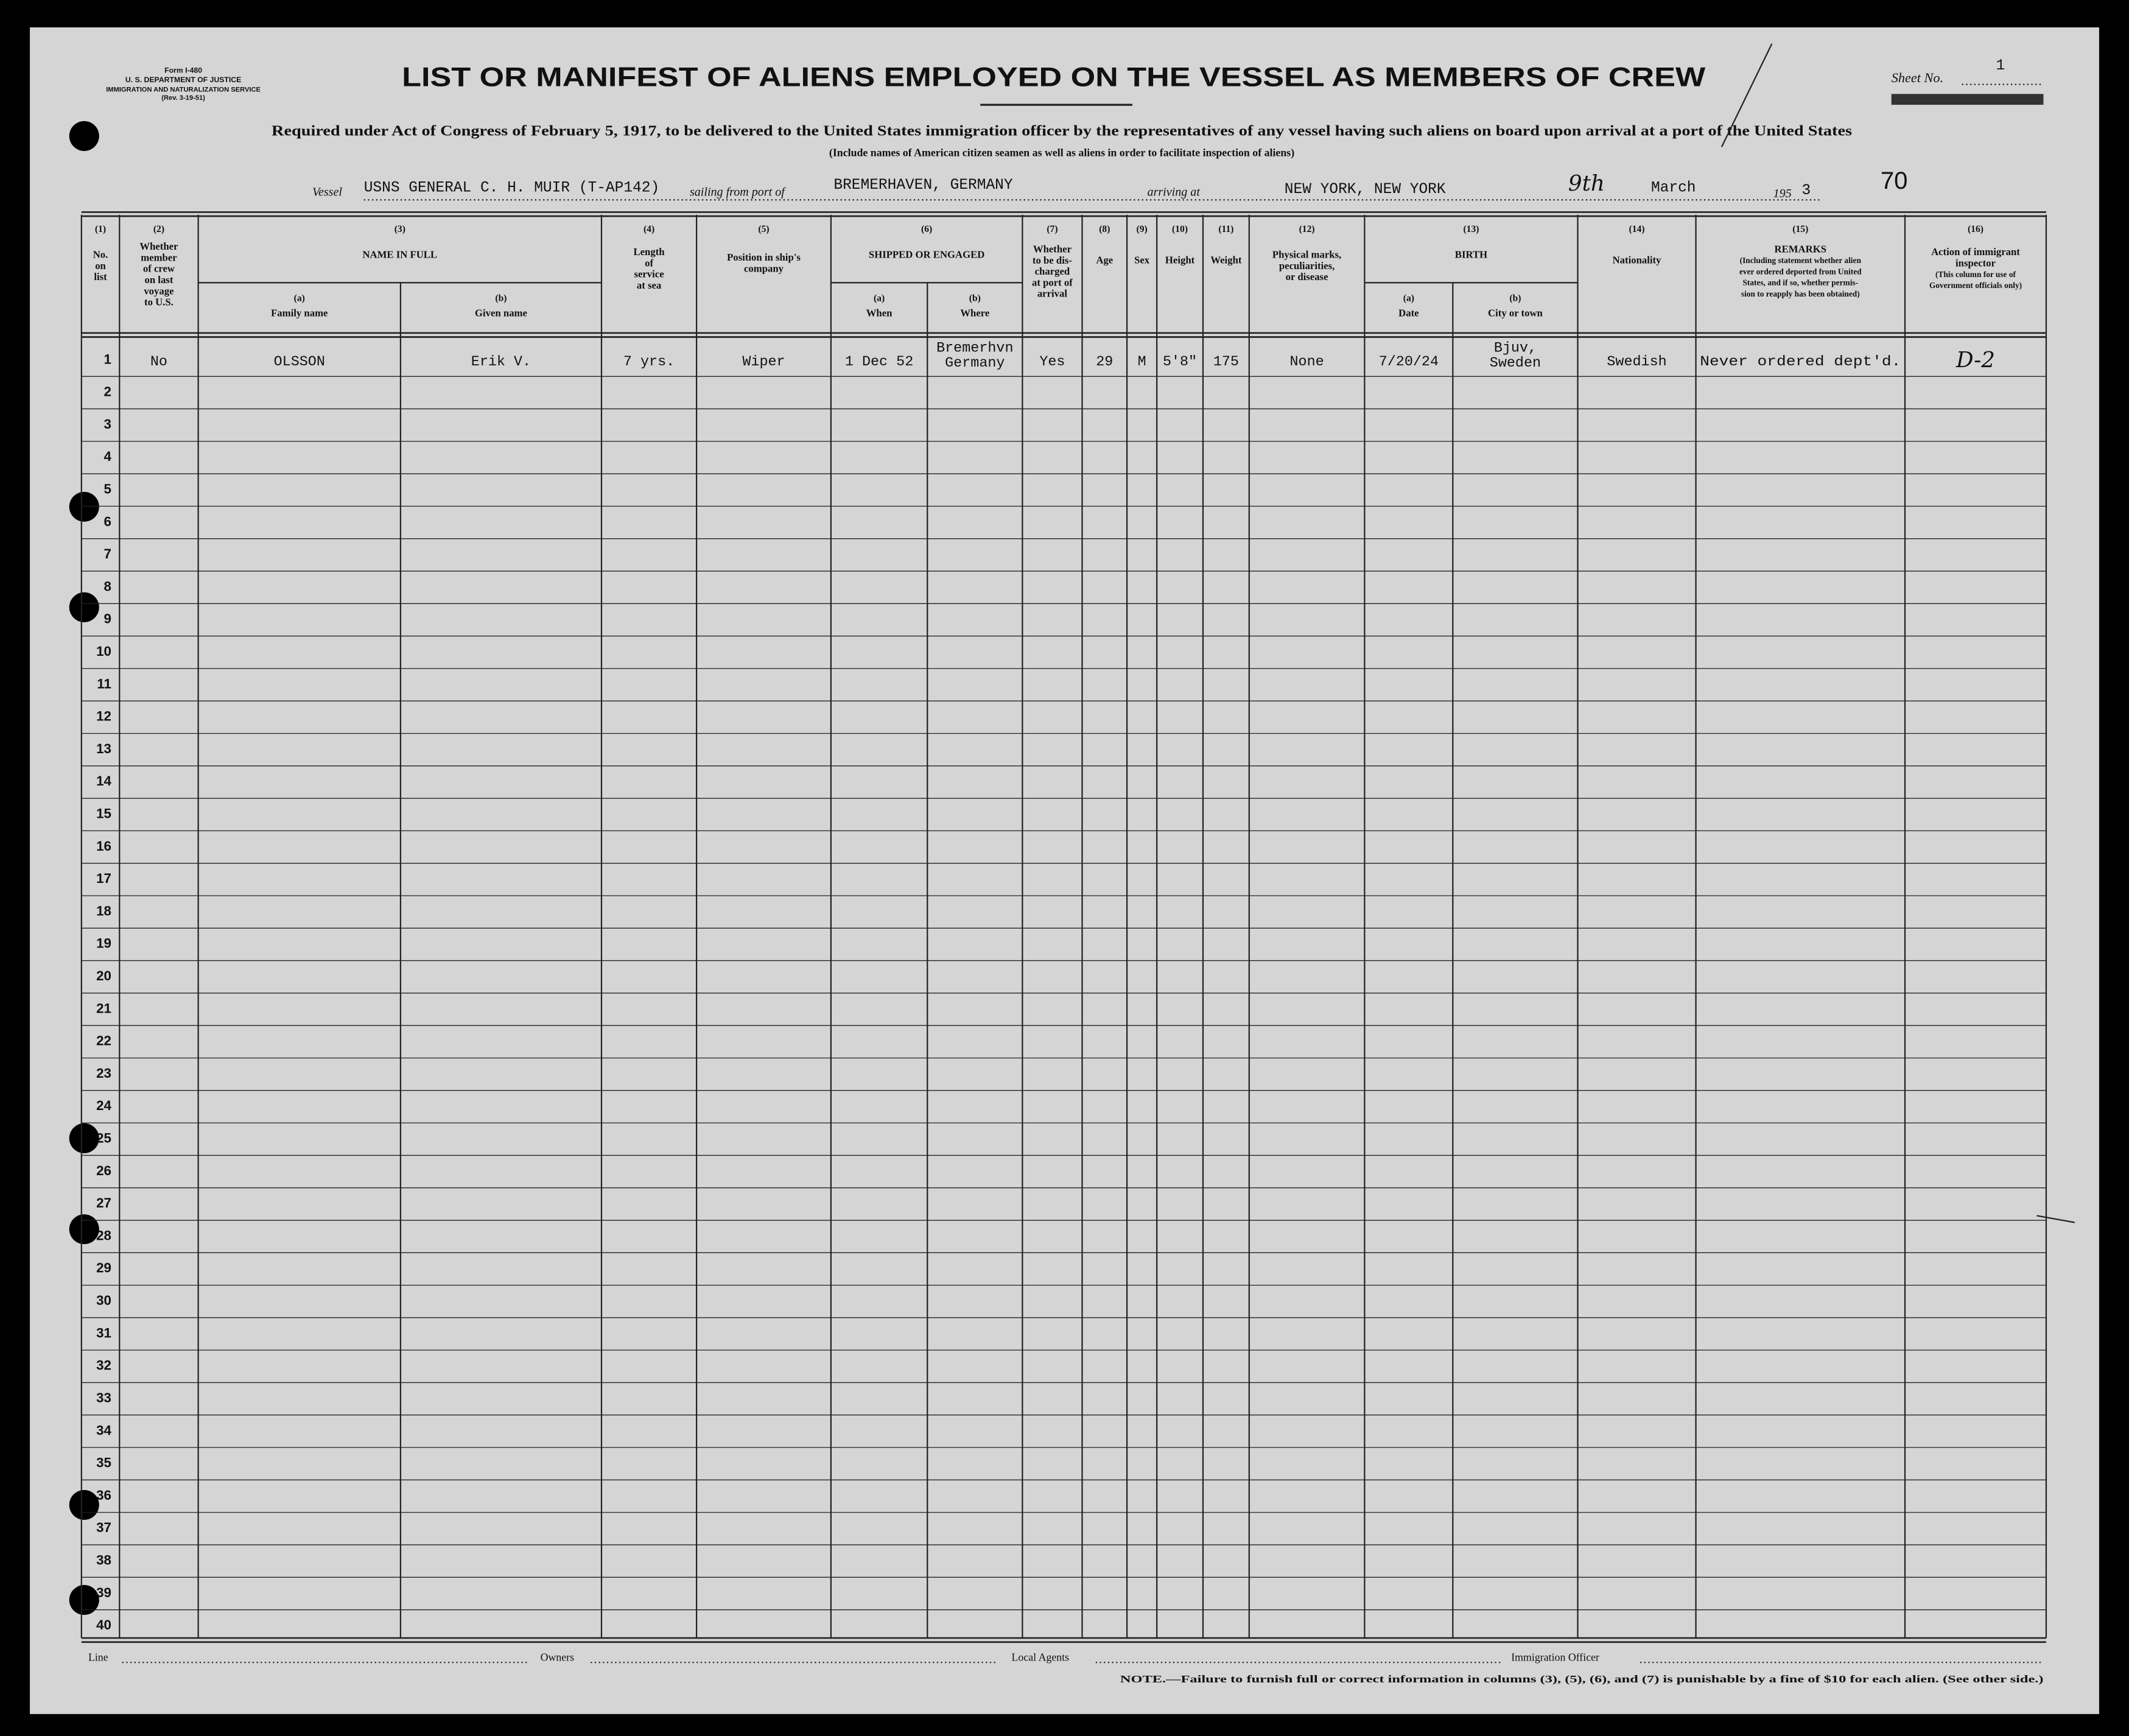  I want to click on column-label: Length, so click(649, 252).